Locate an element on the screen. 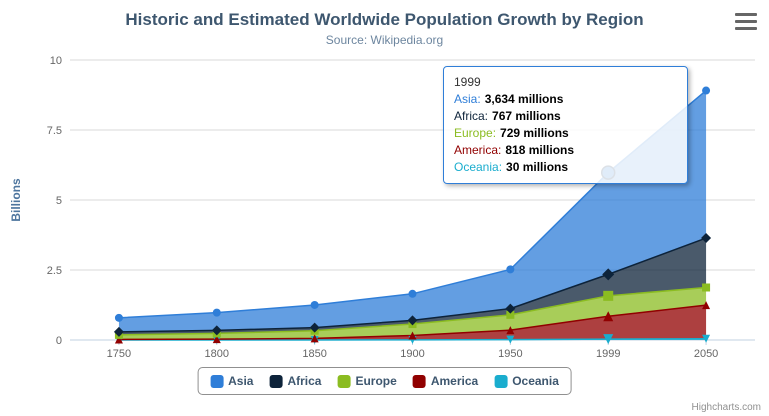 The image size is (769, 416). y-axis-tick-label: 2.5 is located at coordinates (54, 271).